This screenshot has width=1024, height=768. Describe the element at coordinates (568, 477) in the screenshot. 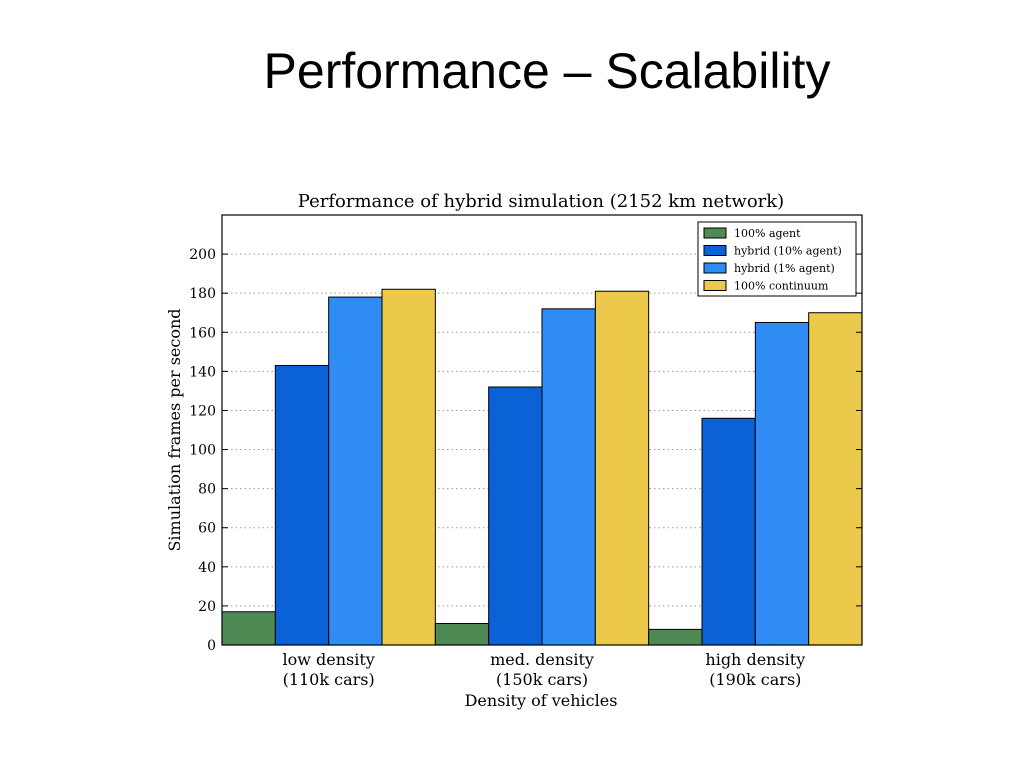

I see `bar-hybrid-1-agent--1` at that location.